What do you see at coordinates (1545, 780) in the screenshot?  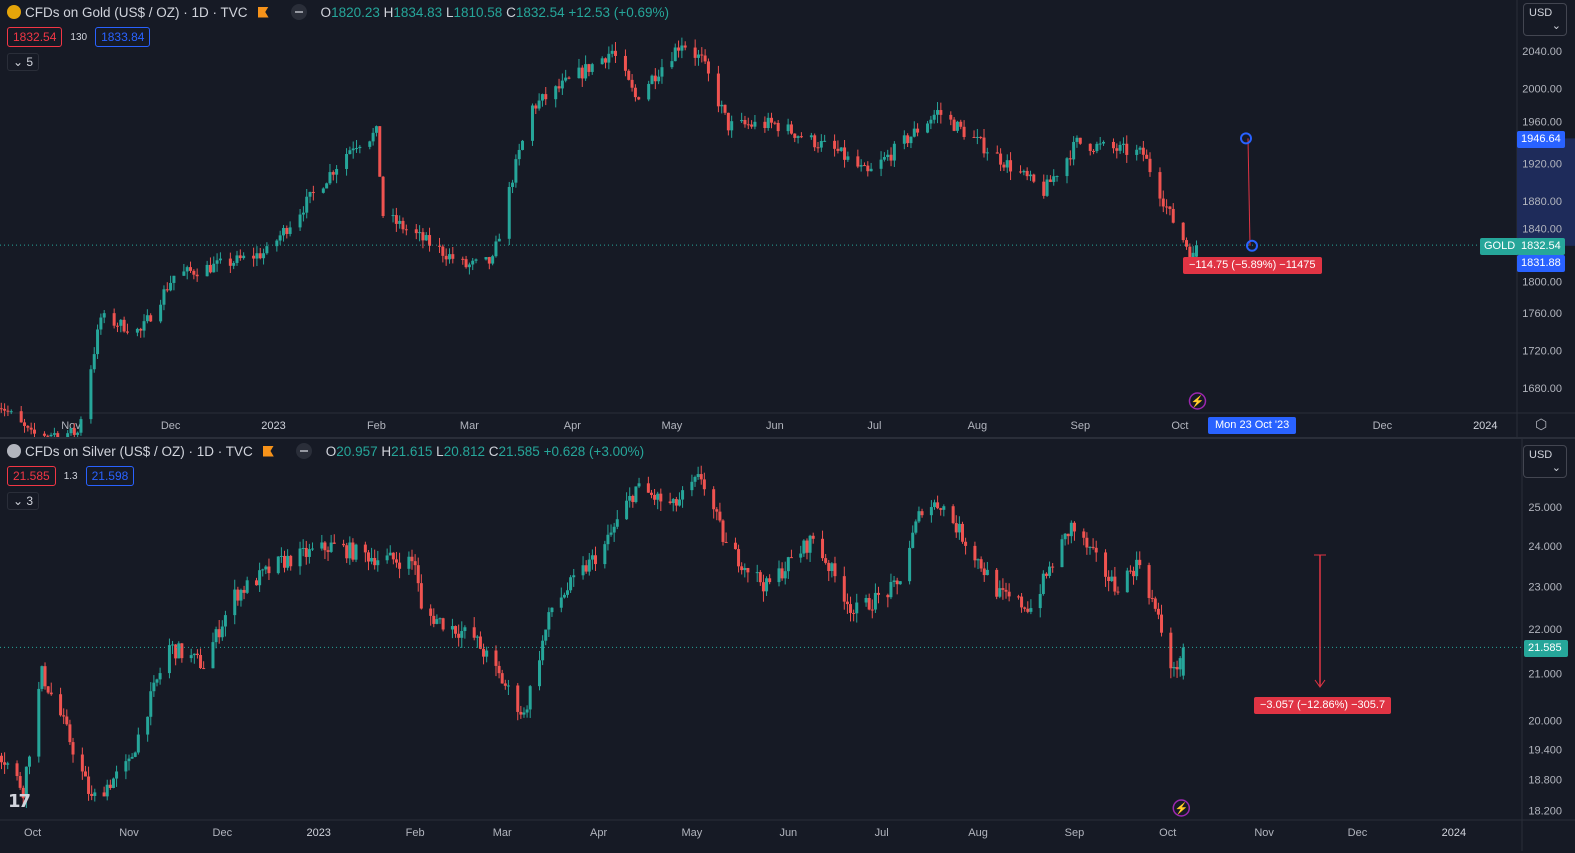 I see `price-tick-label: 18.800` at bounding box center [1545, 780].